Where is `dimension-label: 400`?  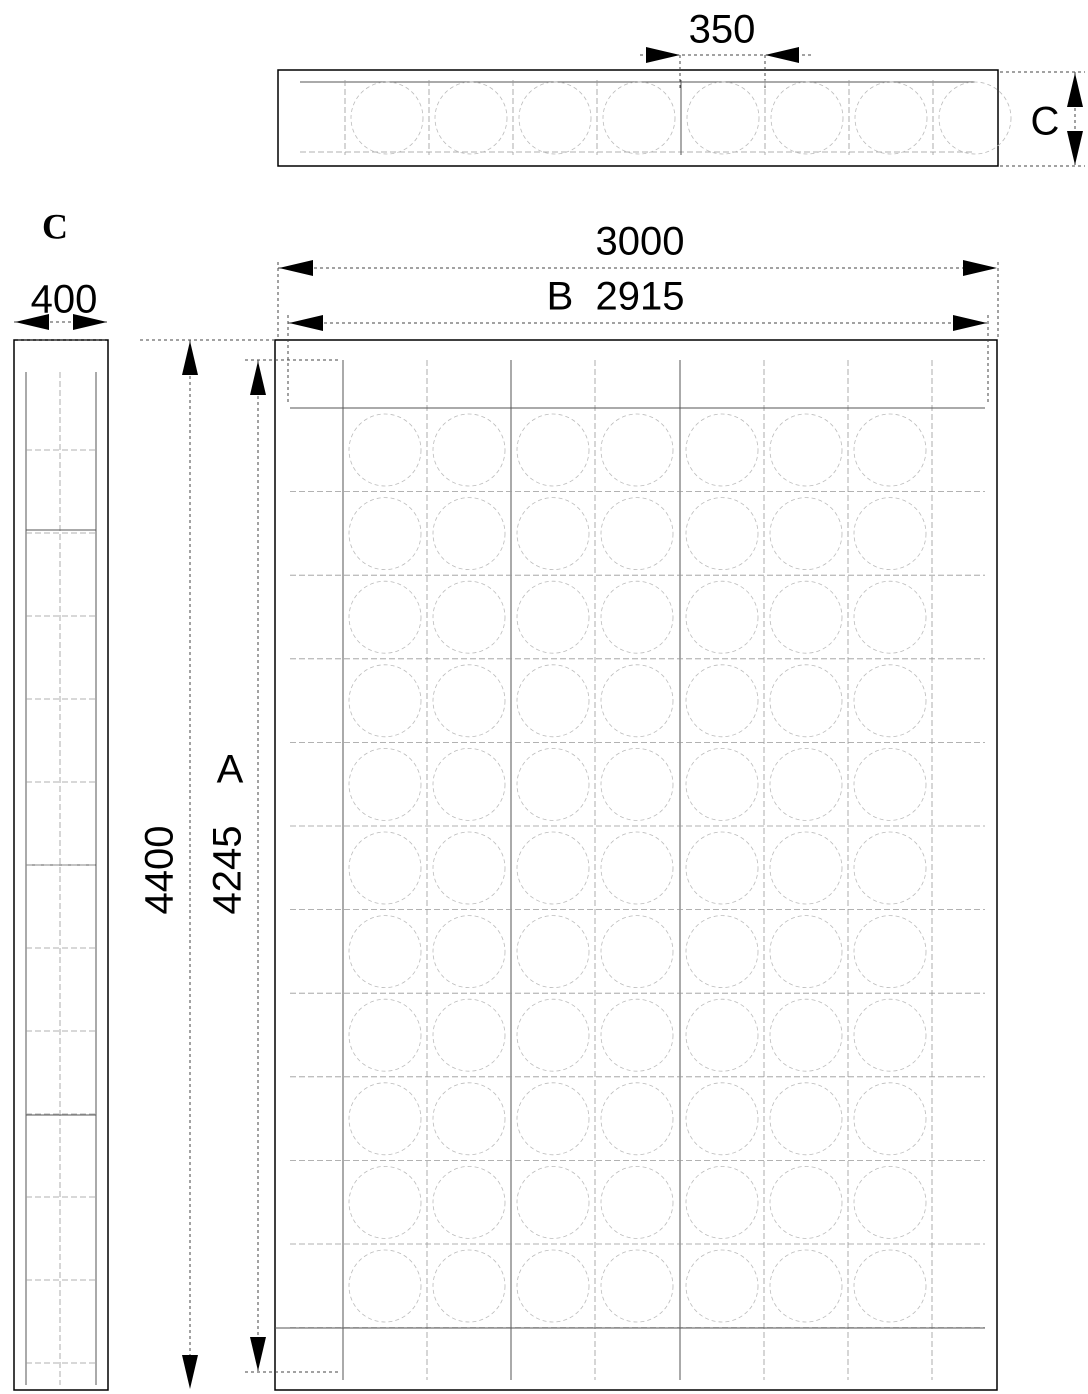
dimension-label: 400 is located at coordinates (64, 300).